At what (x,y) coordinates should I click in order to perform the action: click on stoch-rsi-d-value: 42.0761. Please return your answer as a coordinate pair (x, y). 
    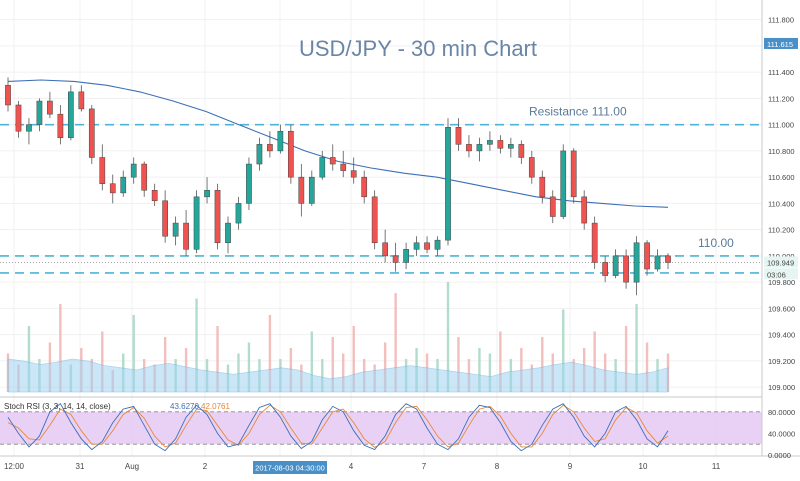
    Looking at the image, I should click on (215, 406).